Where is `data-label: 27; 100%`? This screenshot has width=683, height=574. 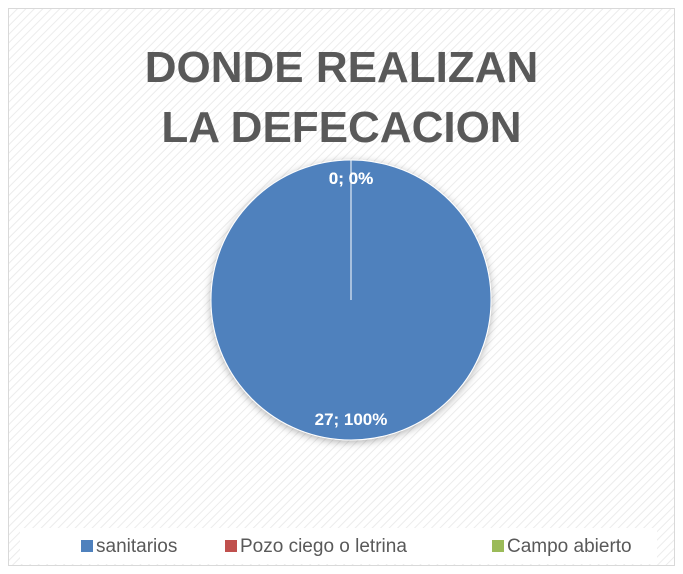
data-label: 27; 100% is located at coordinates (351, 419).